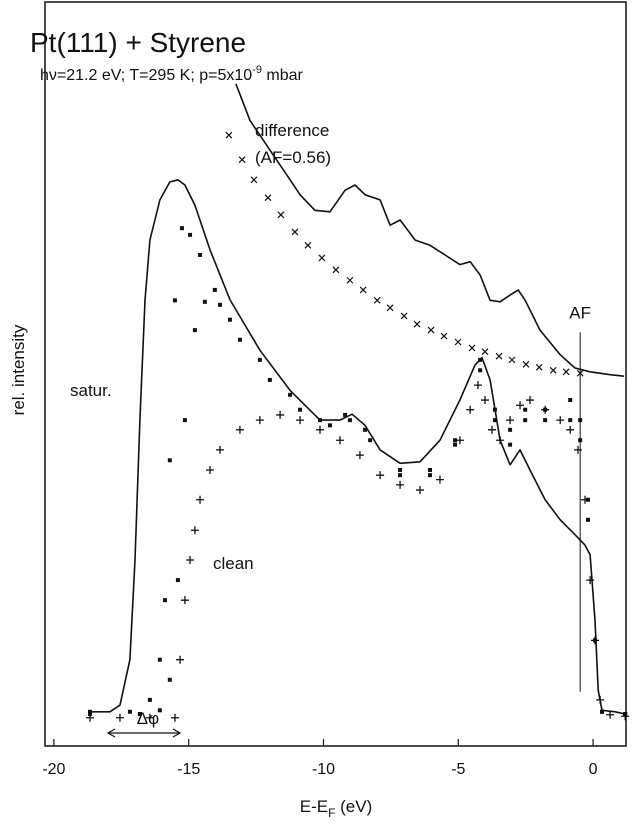 This screenshot has height=824, width=636. I want to click on annotation: Δφ, so click(148, 718).